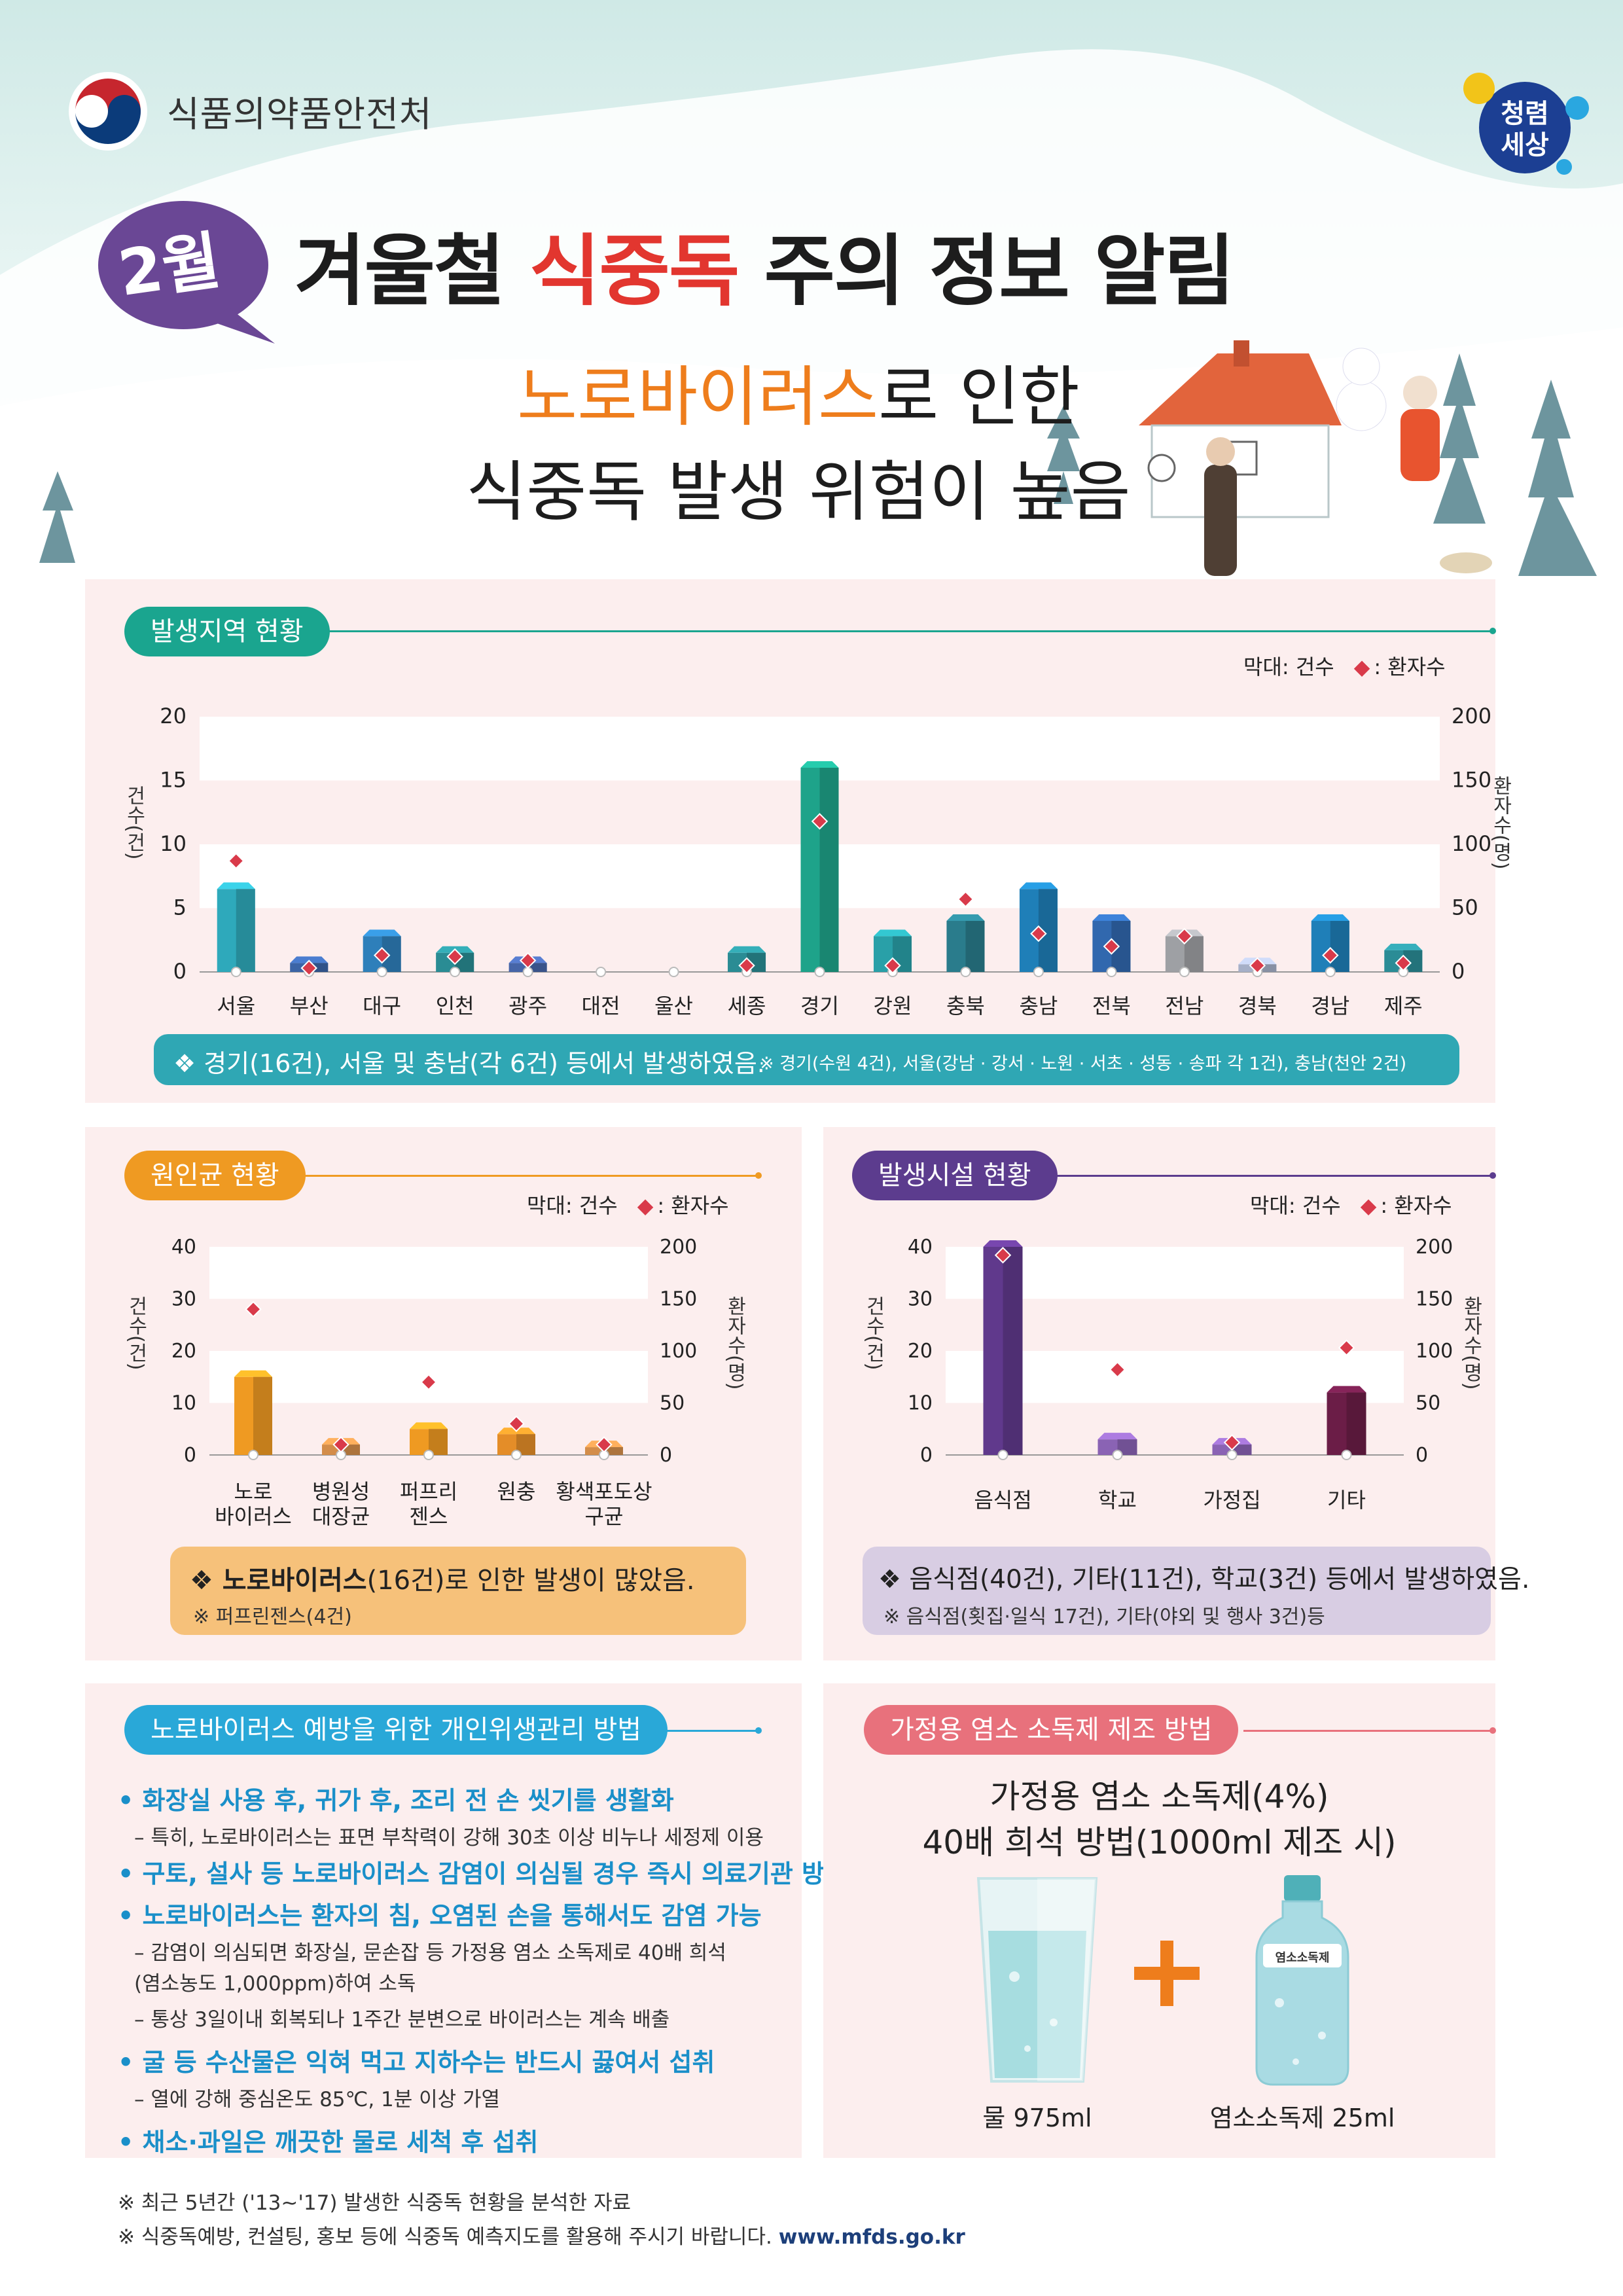 Image resolution: width=1623 pixels, height=2296 pixels. I want to click on left-tick-label: 10, so click(920, 1403).